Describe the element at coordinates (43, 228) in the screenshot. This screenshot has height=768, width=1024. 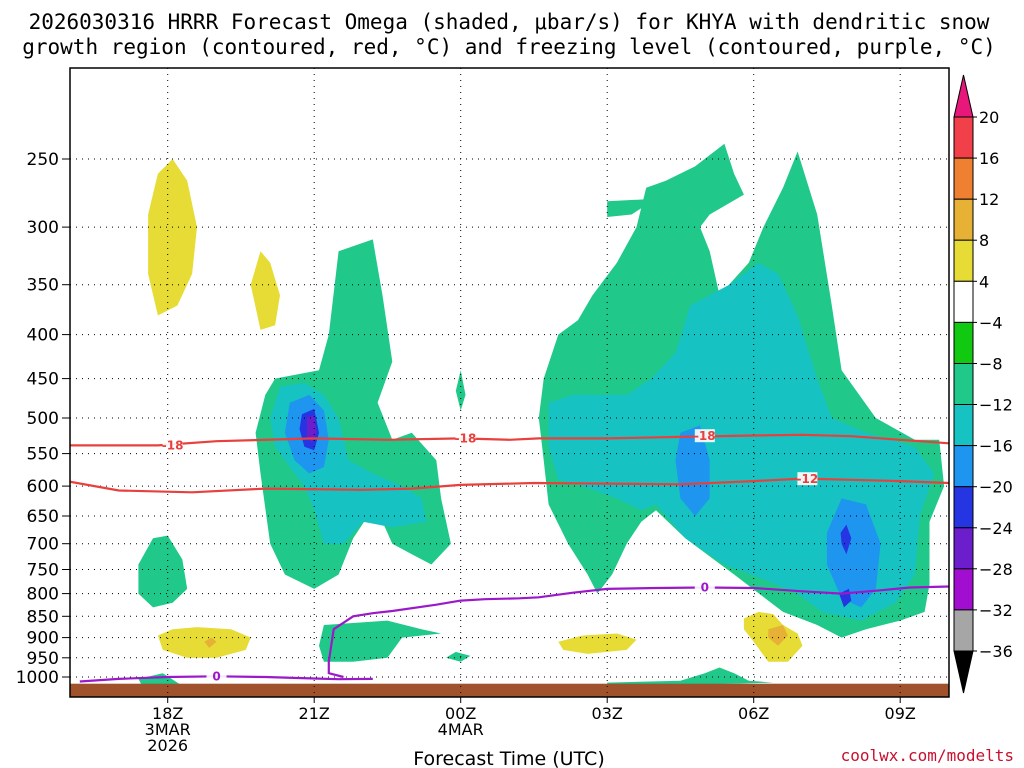
I see `y-tick-label: 300` at that location.